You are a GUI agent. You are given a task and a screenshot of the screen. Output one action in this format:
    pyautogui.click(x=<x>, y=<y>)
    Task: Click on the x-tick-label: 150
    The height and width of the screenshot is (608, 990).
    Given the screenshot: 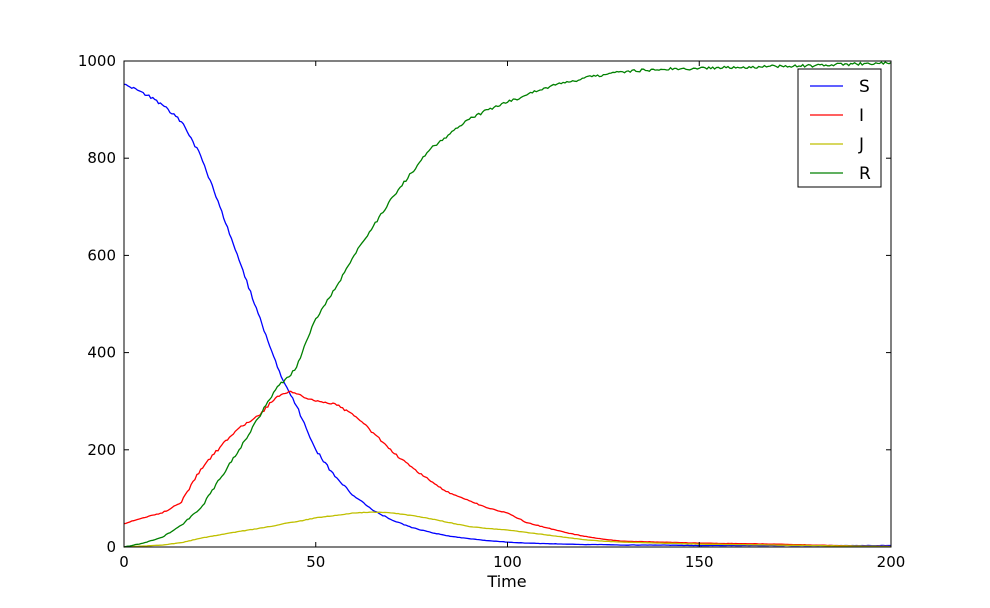 What is the action you would take?
    pyautogui.click(x=699, y=562)
    